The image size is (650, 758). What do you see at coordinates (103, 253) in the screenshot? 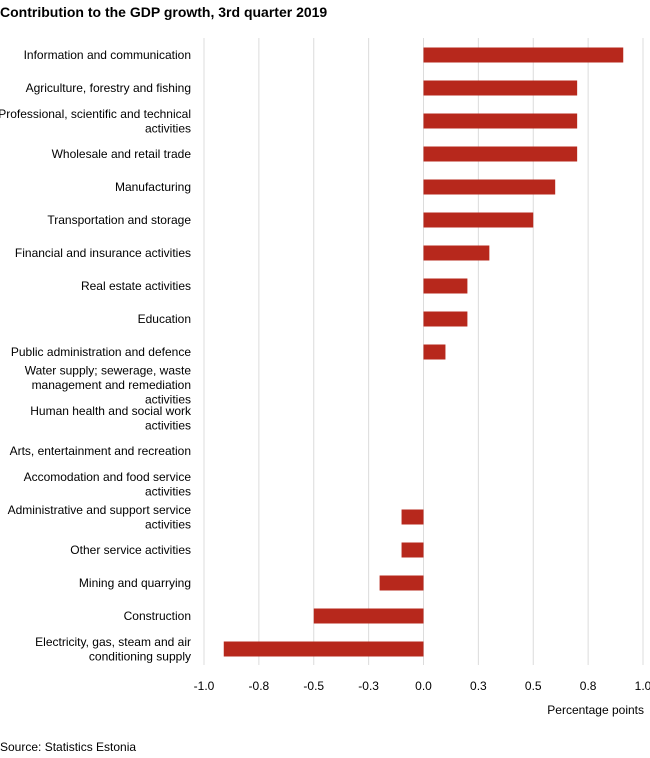
I see `category-label: Financial and insurance activities` at bounding box center [103, 253].